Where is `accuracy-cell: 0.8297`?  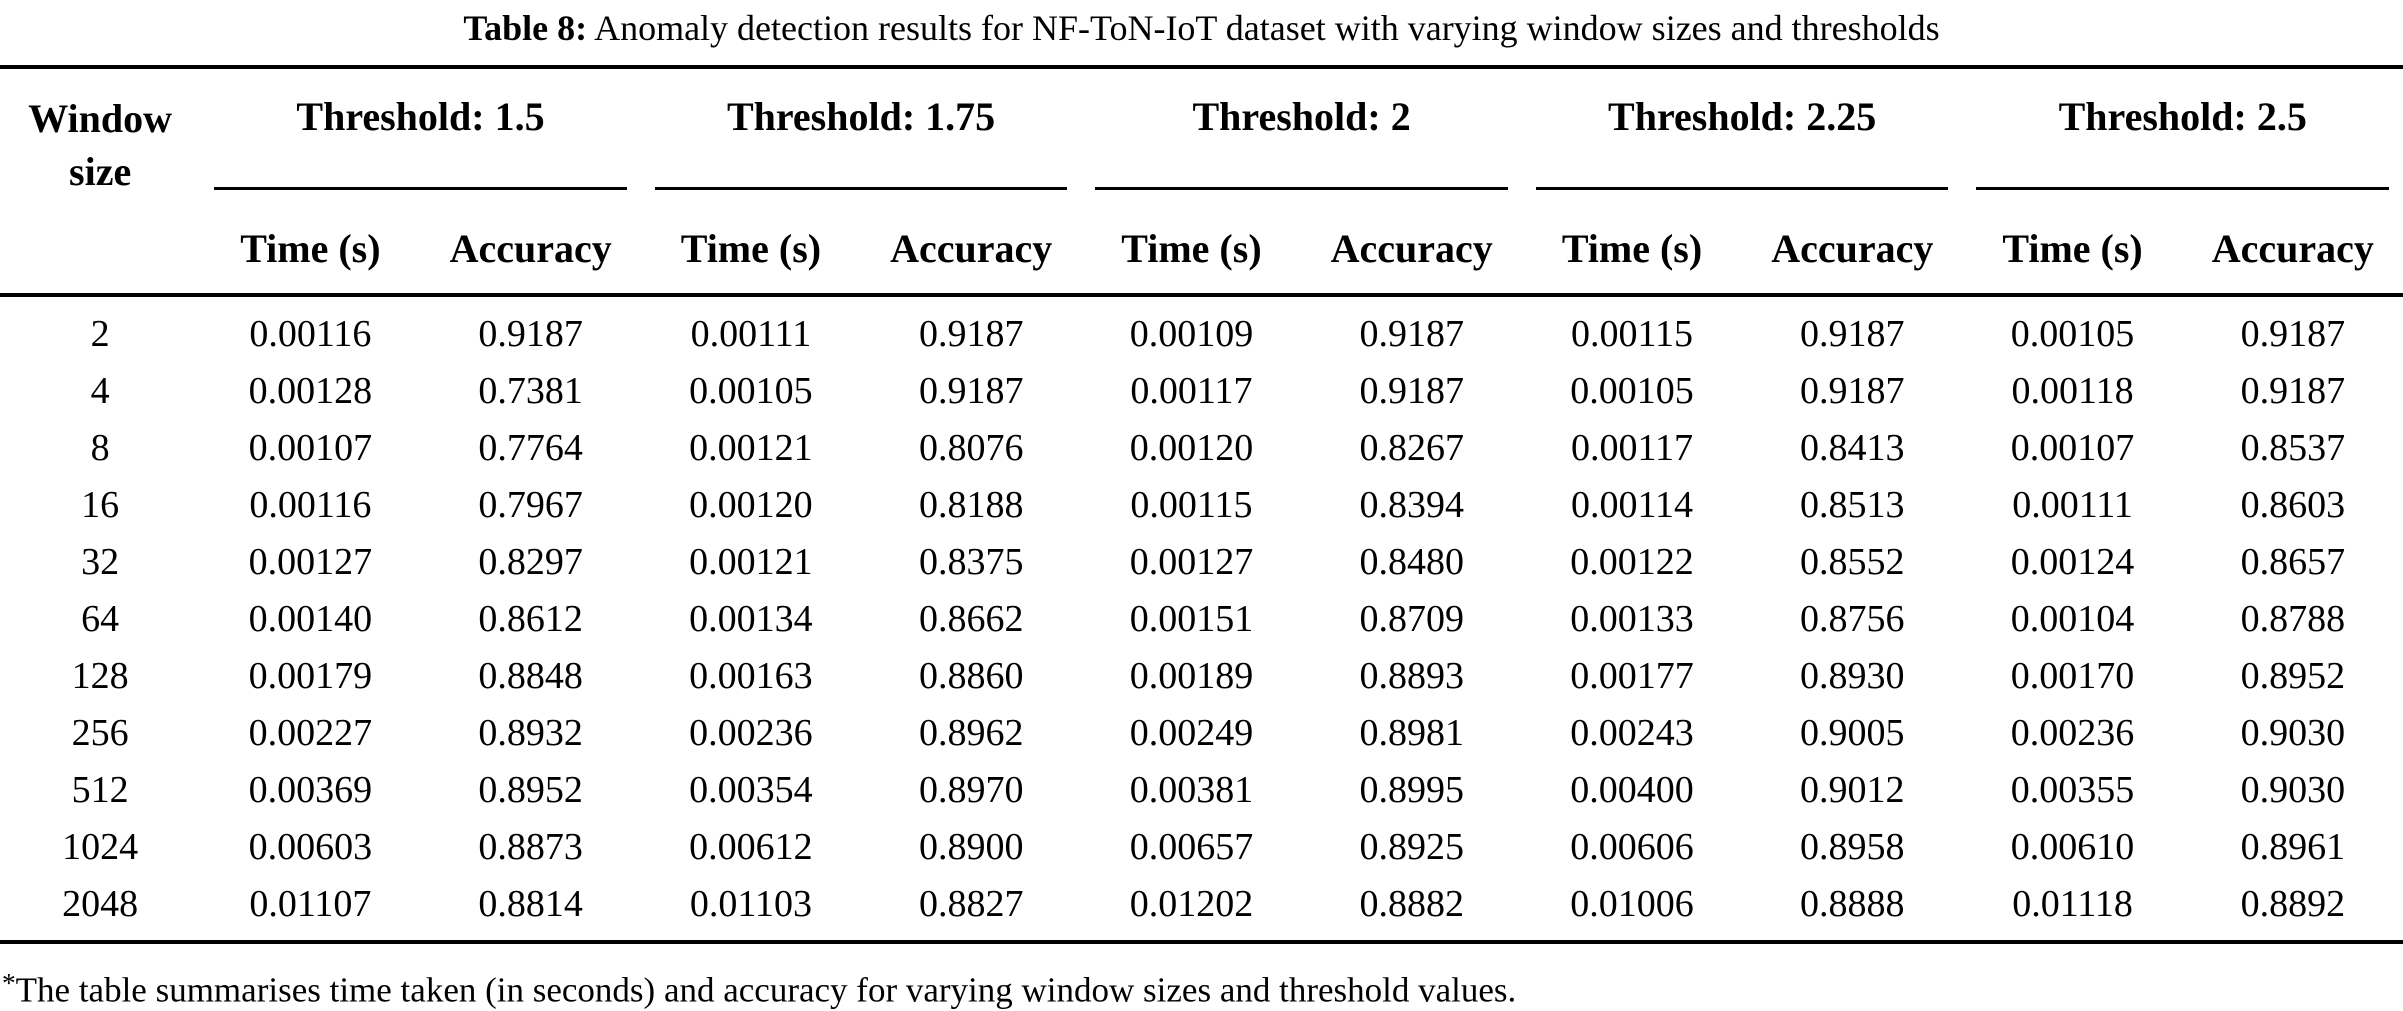 accuracy-cell: 0.8297 is located at coordinates (530, 561).